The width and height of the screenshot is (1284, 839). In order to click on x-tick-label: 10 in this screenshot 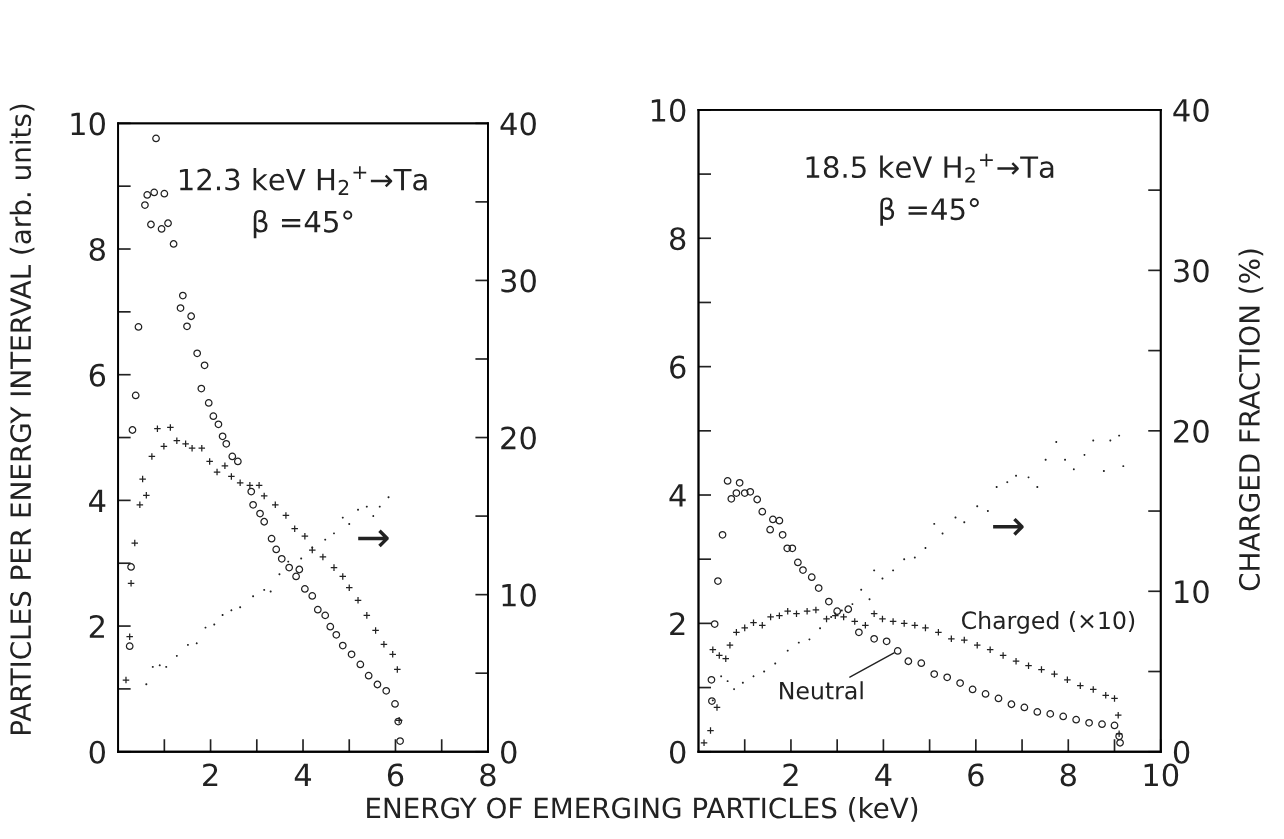, I will do `click(1161, 775)`.